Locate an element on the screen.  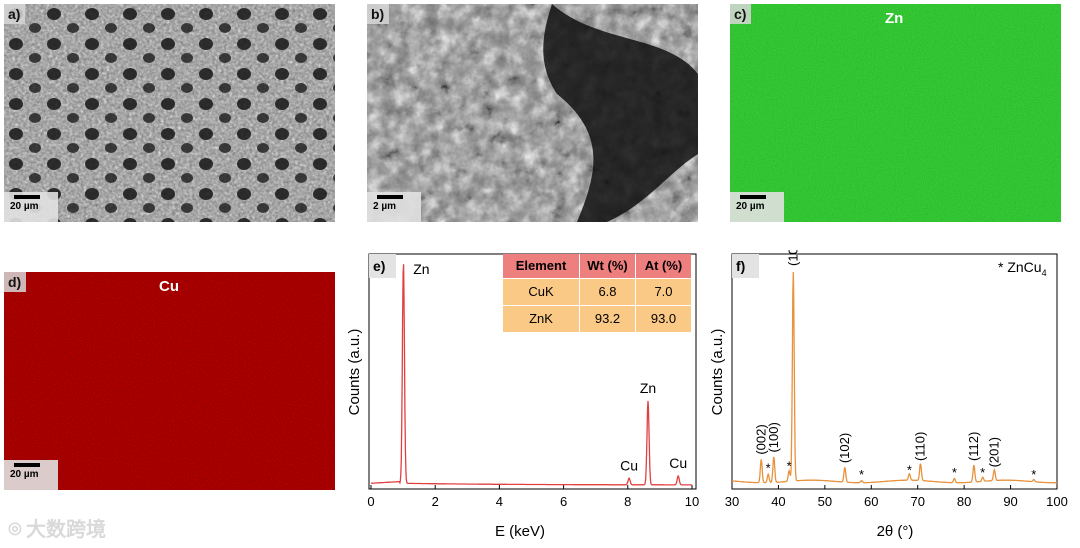
table-header-cell: Element is located at coordinates (541, 266).